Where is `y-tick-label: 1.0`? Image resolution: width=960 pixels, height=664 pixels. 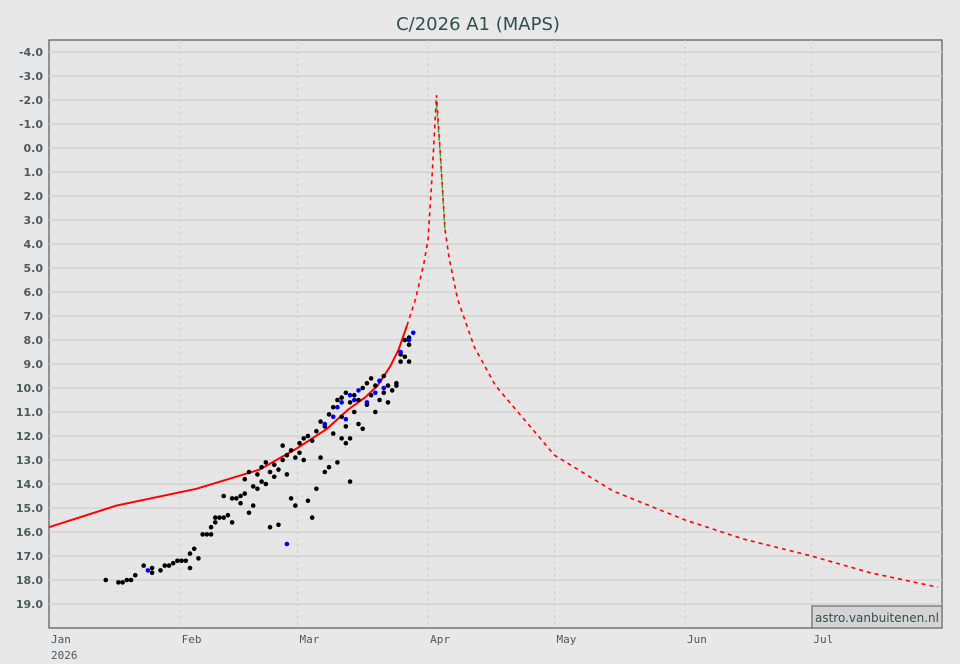 y-tick-label: 1.0 is located at coordinates (34, 172).